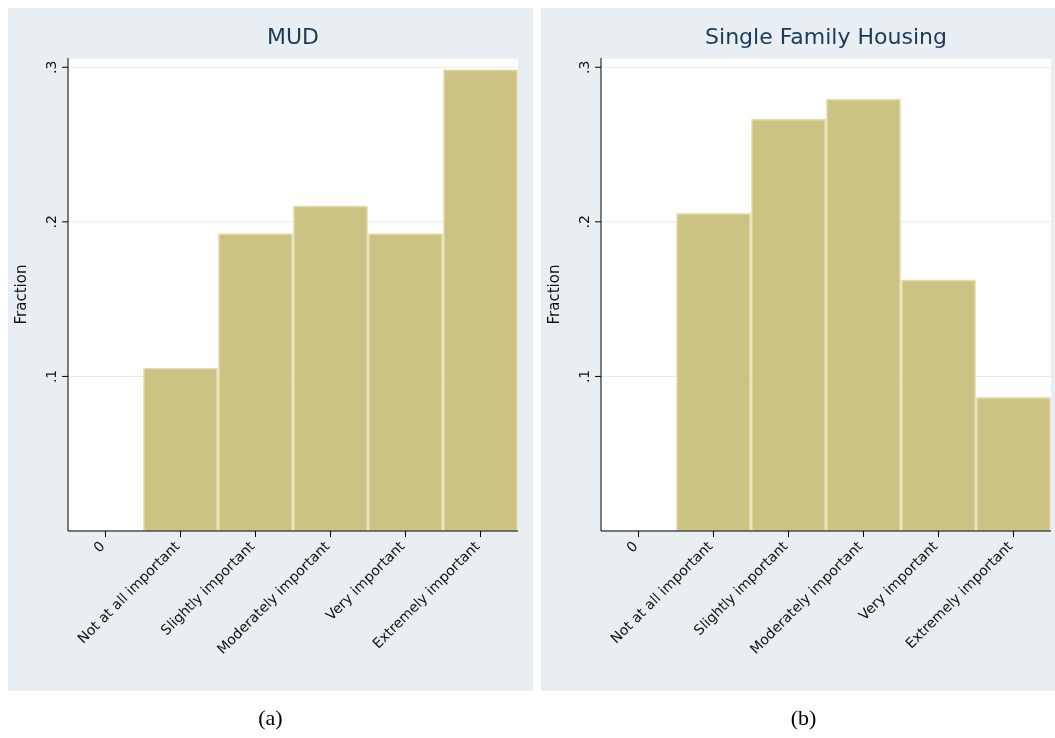 This screenshot has width=1055, height=738. What do you see at coordinates (826, 36) in the screenshot?
I see `chart-title: Single Family Housing` at bounding box center [826, 36].